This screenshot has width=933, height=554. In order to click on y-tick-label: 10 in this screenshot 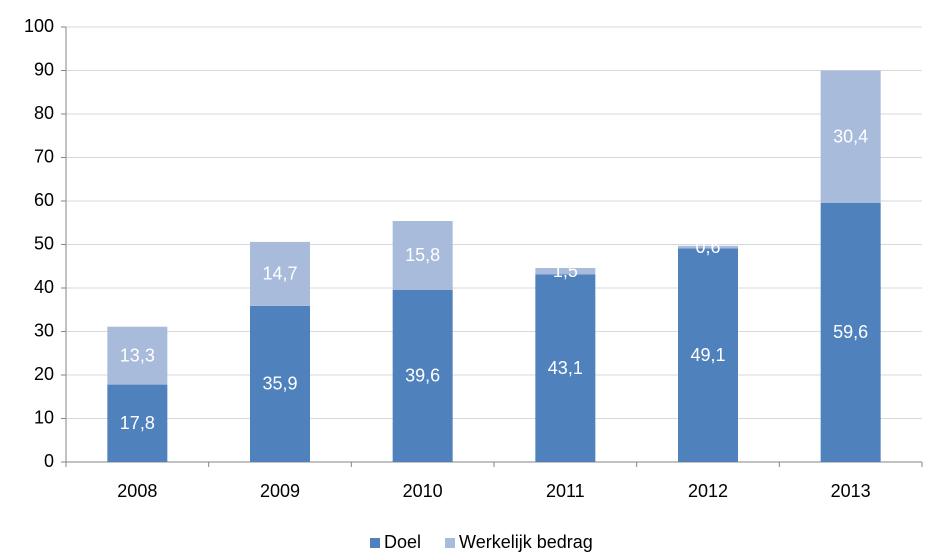, I will do `click(44, 417)`.